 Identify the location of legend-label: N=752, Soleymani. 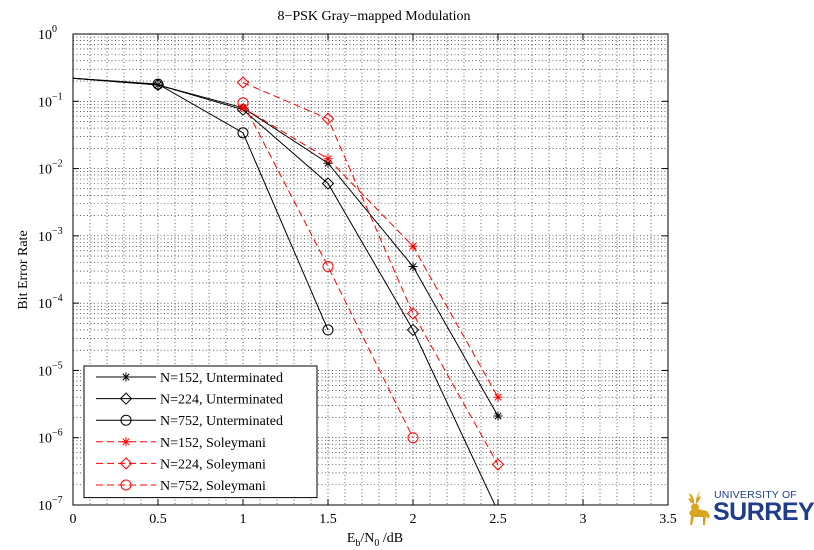
(213, 486).